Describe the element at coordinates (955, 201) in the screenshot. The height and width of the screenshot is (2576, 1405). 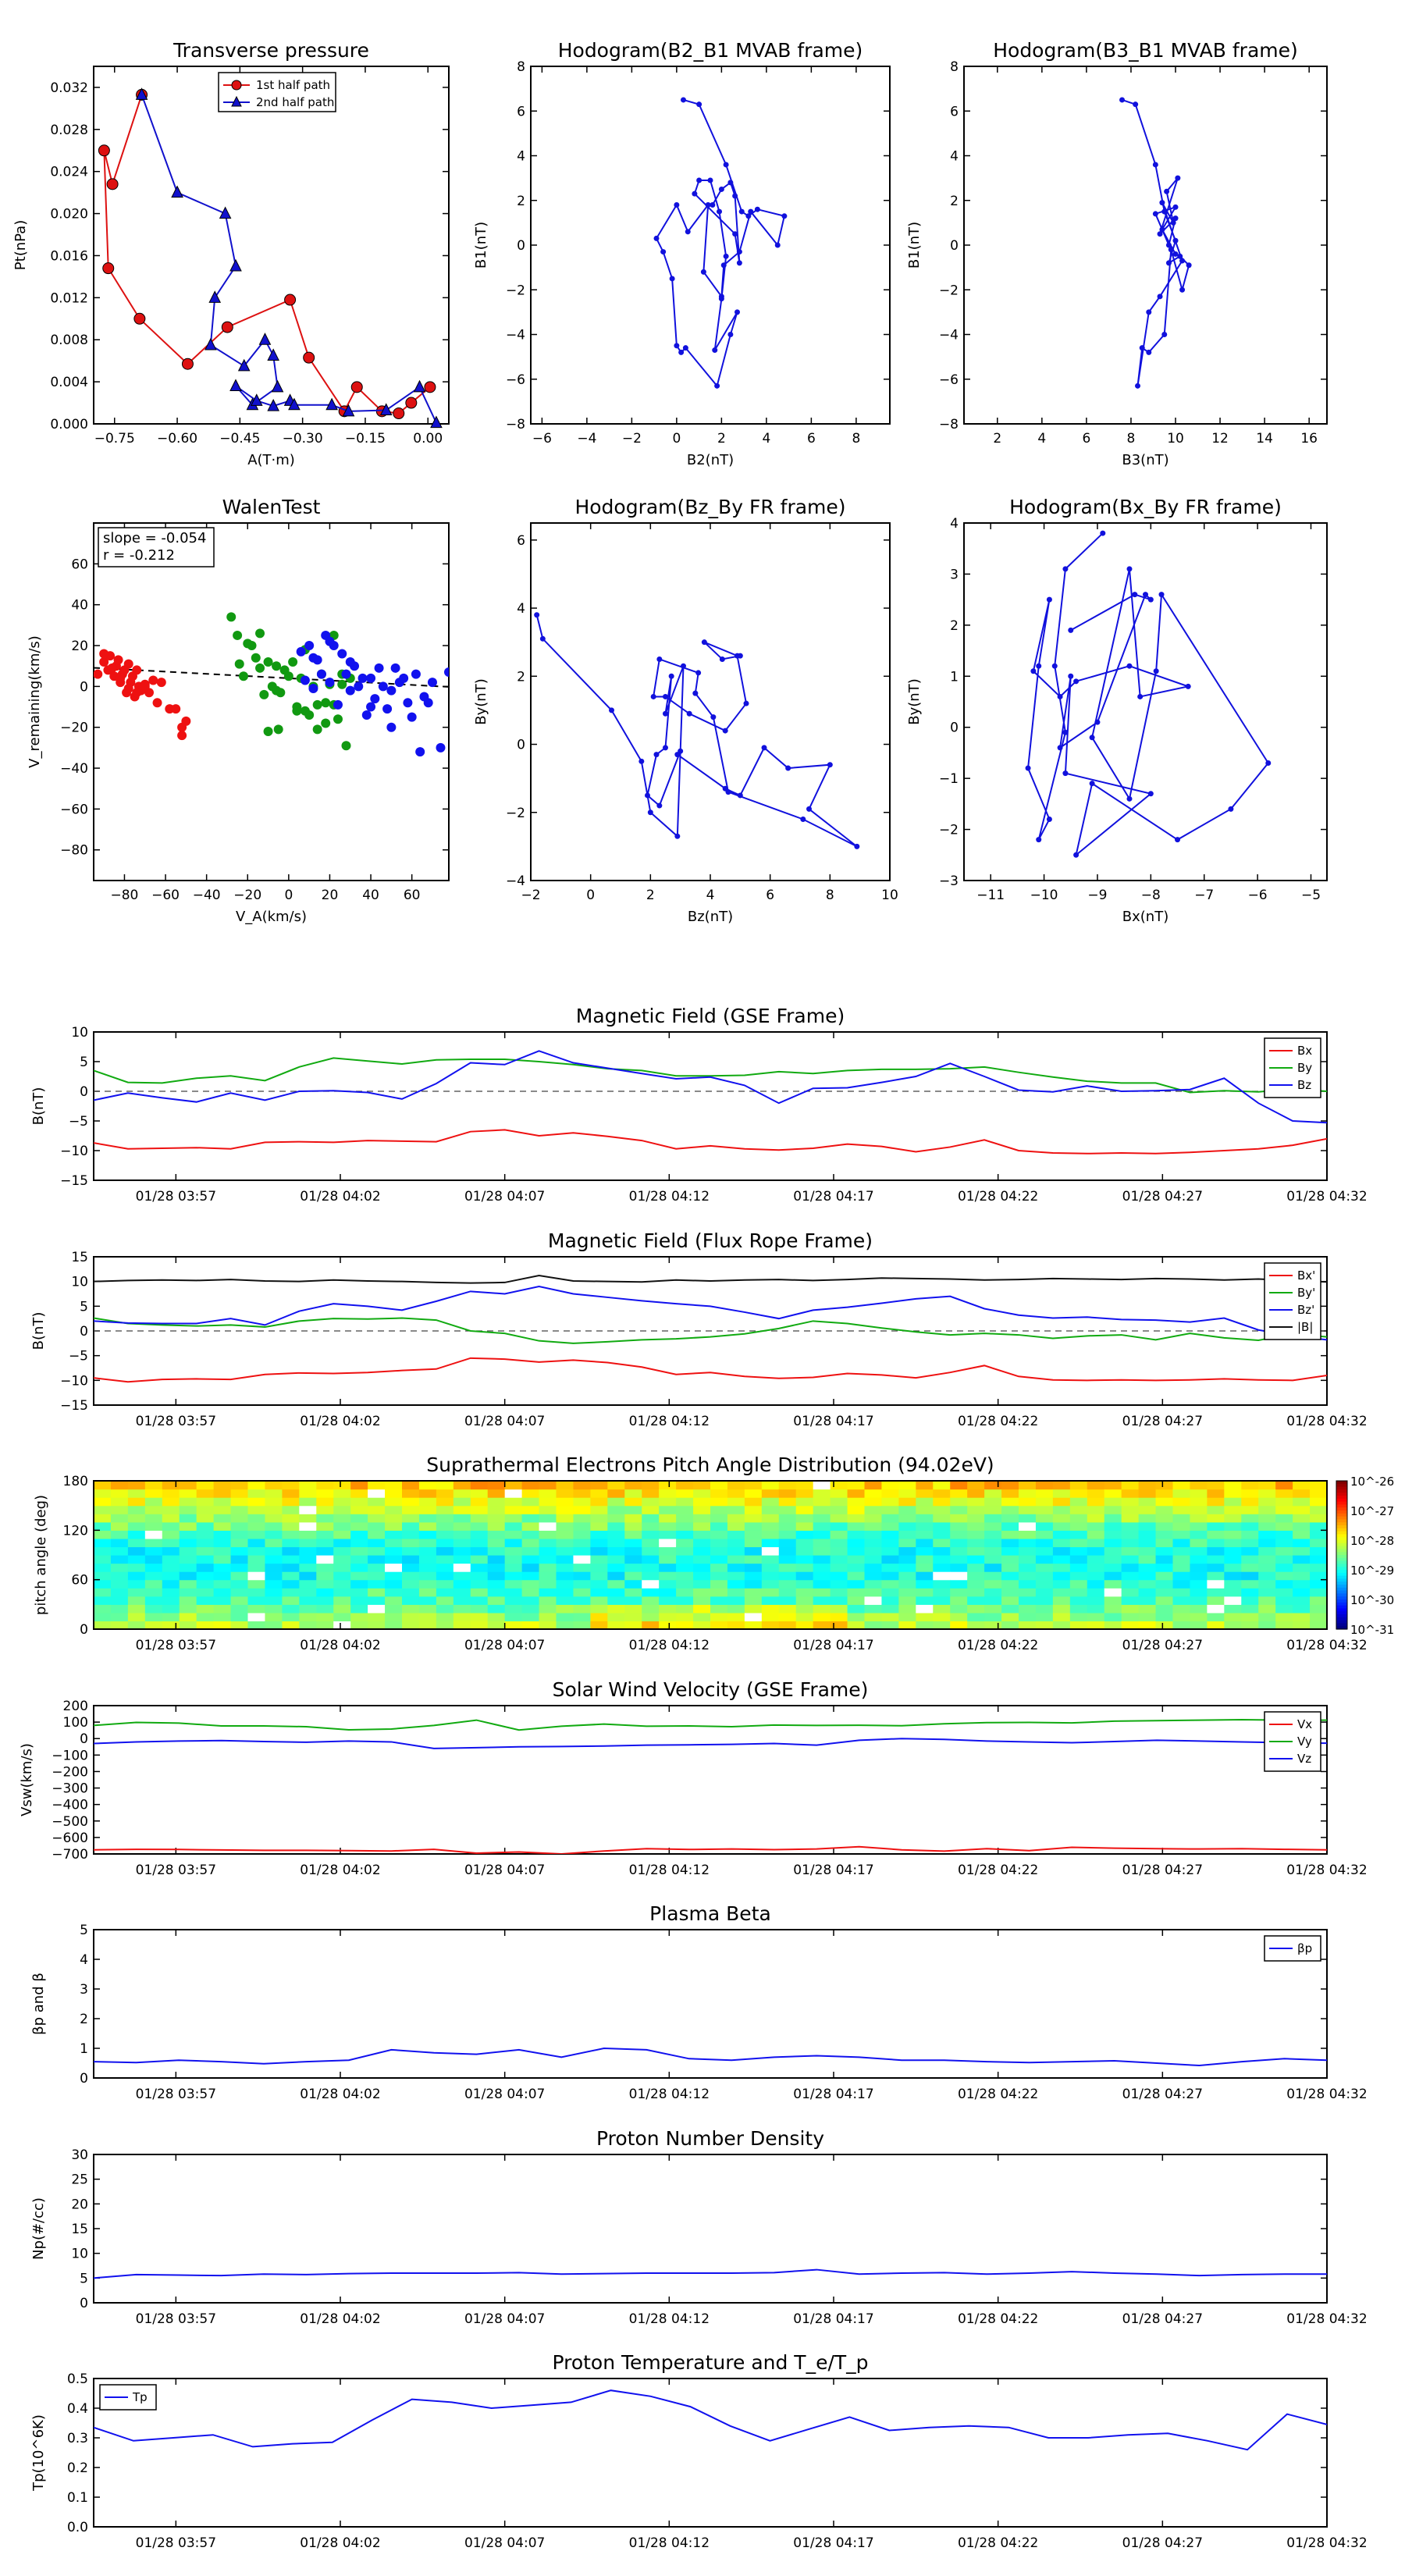
I see `y-tick-label: 2` at that location.